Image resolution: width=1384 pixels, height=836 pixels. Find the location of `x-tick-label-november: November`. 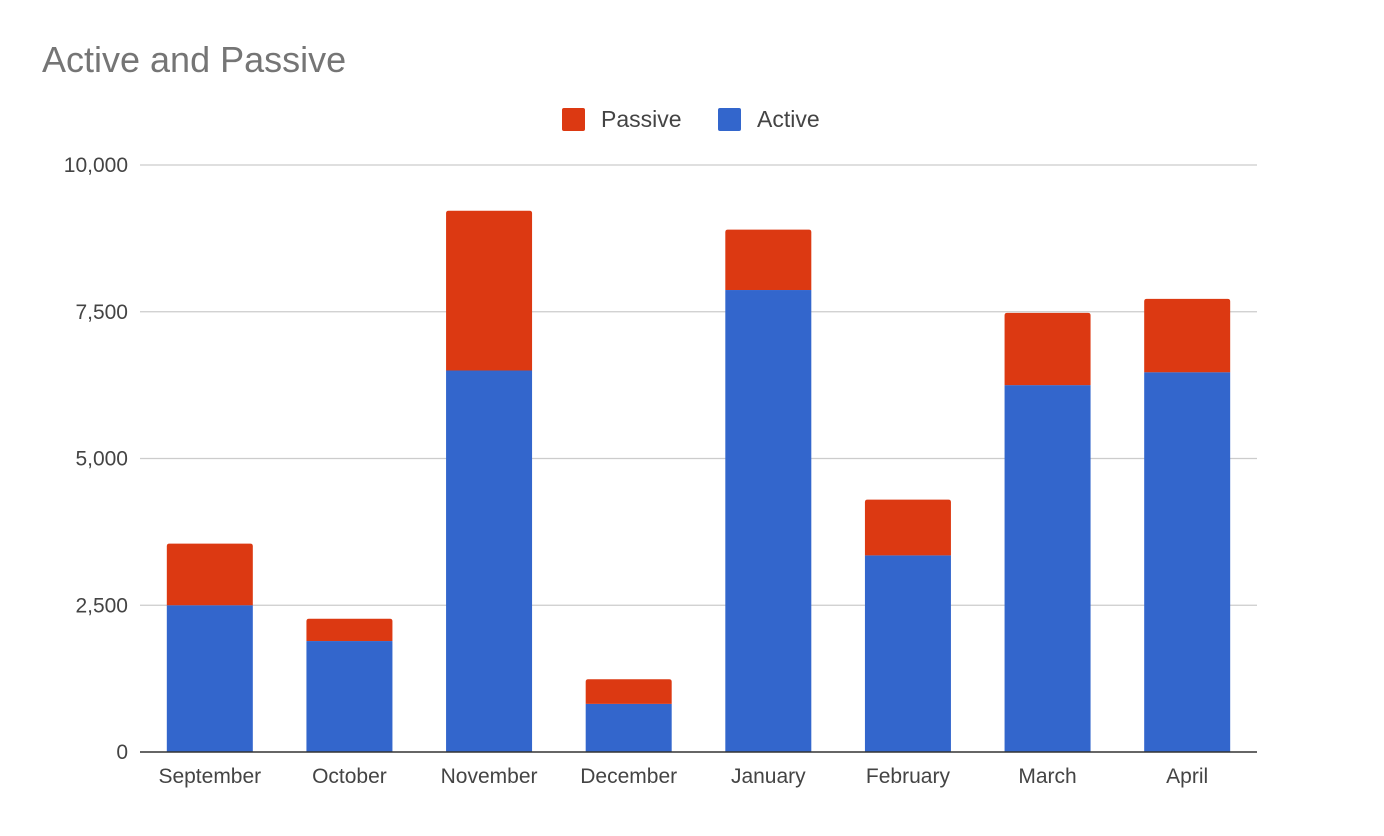

x-tick-label-november: November is located at coordinates (489, 776).